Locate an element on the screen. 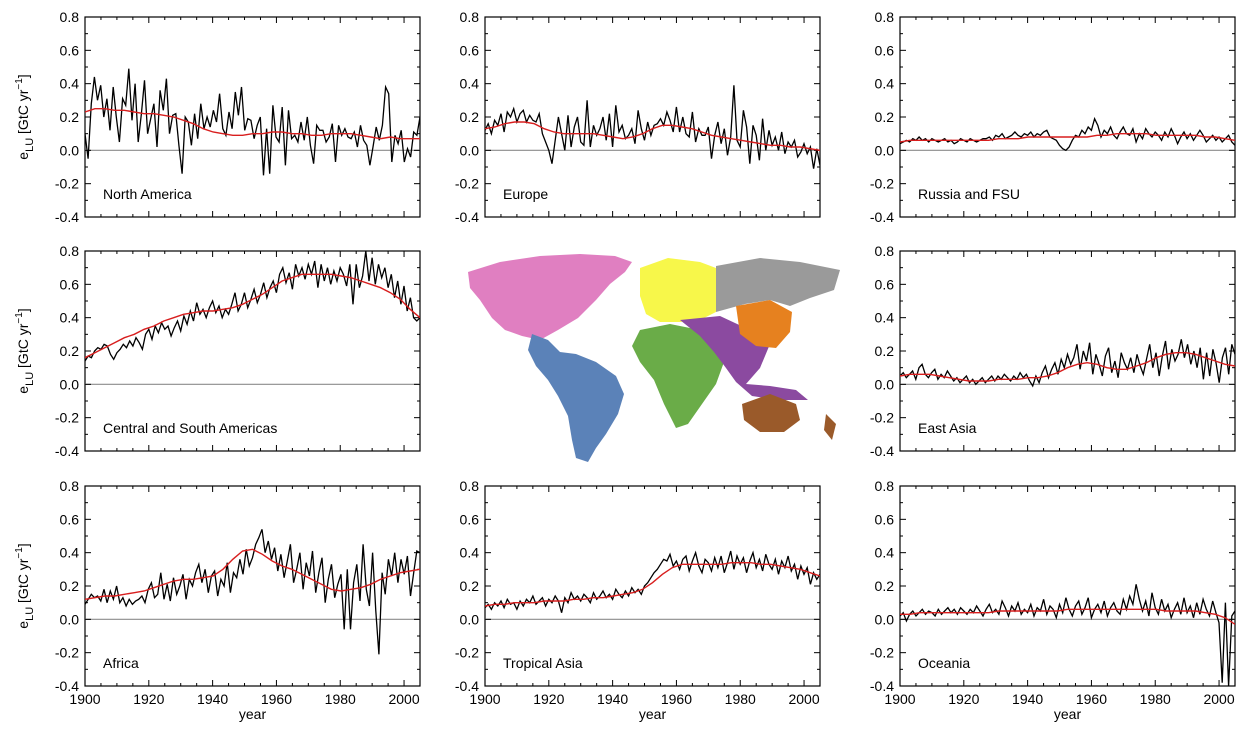 The image size is (1252, 736). panel-title: Central and South Americas is located at coordinates (190, 428).